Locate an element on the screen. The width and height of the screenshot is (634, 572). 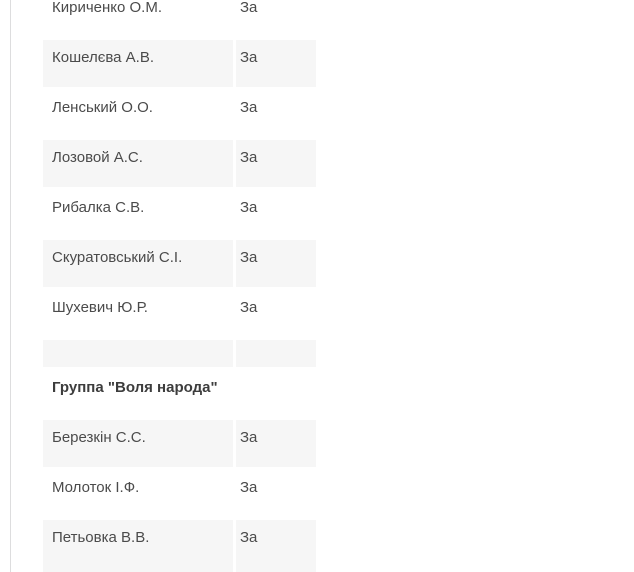
deputy-name-cell: Шухевич Ю.Р. is located at coordinates (100, 307).